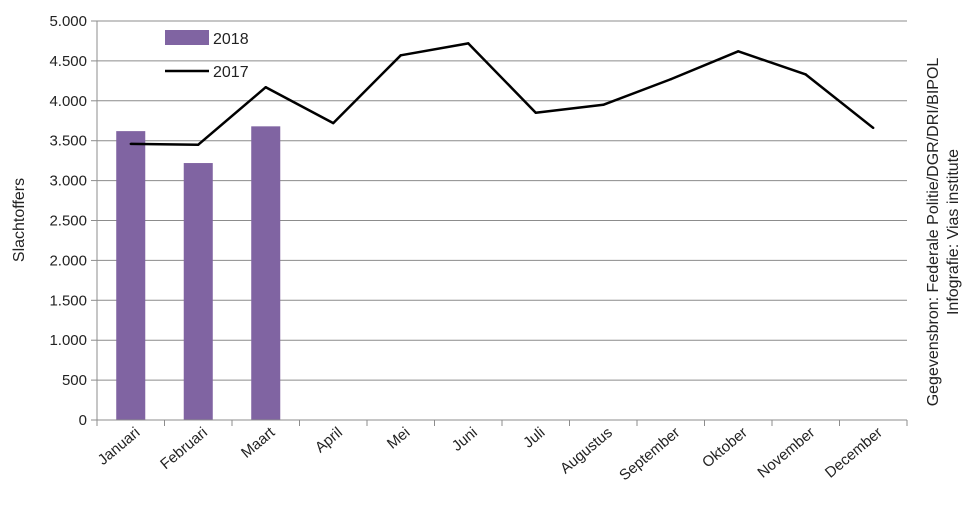 This screenshot has width=969, height=509. Describe the element at coordinates (68, 260) in the screenshot. I see `y-tick-label: 2.000` at that location.